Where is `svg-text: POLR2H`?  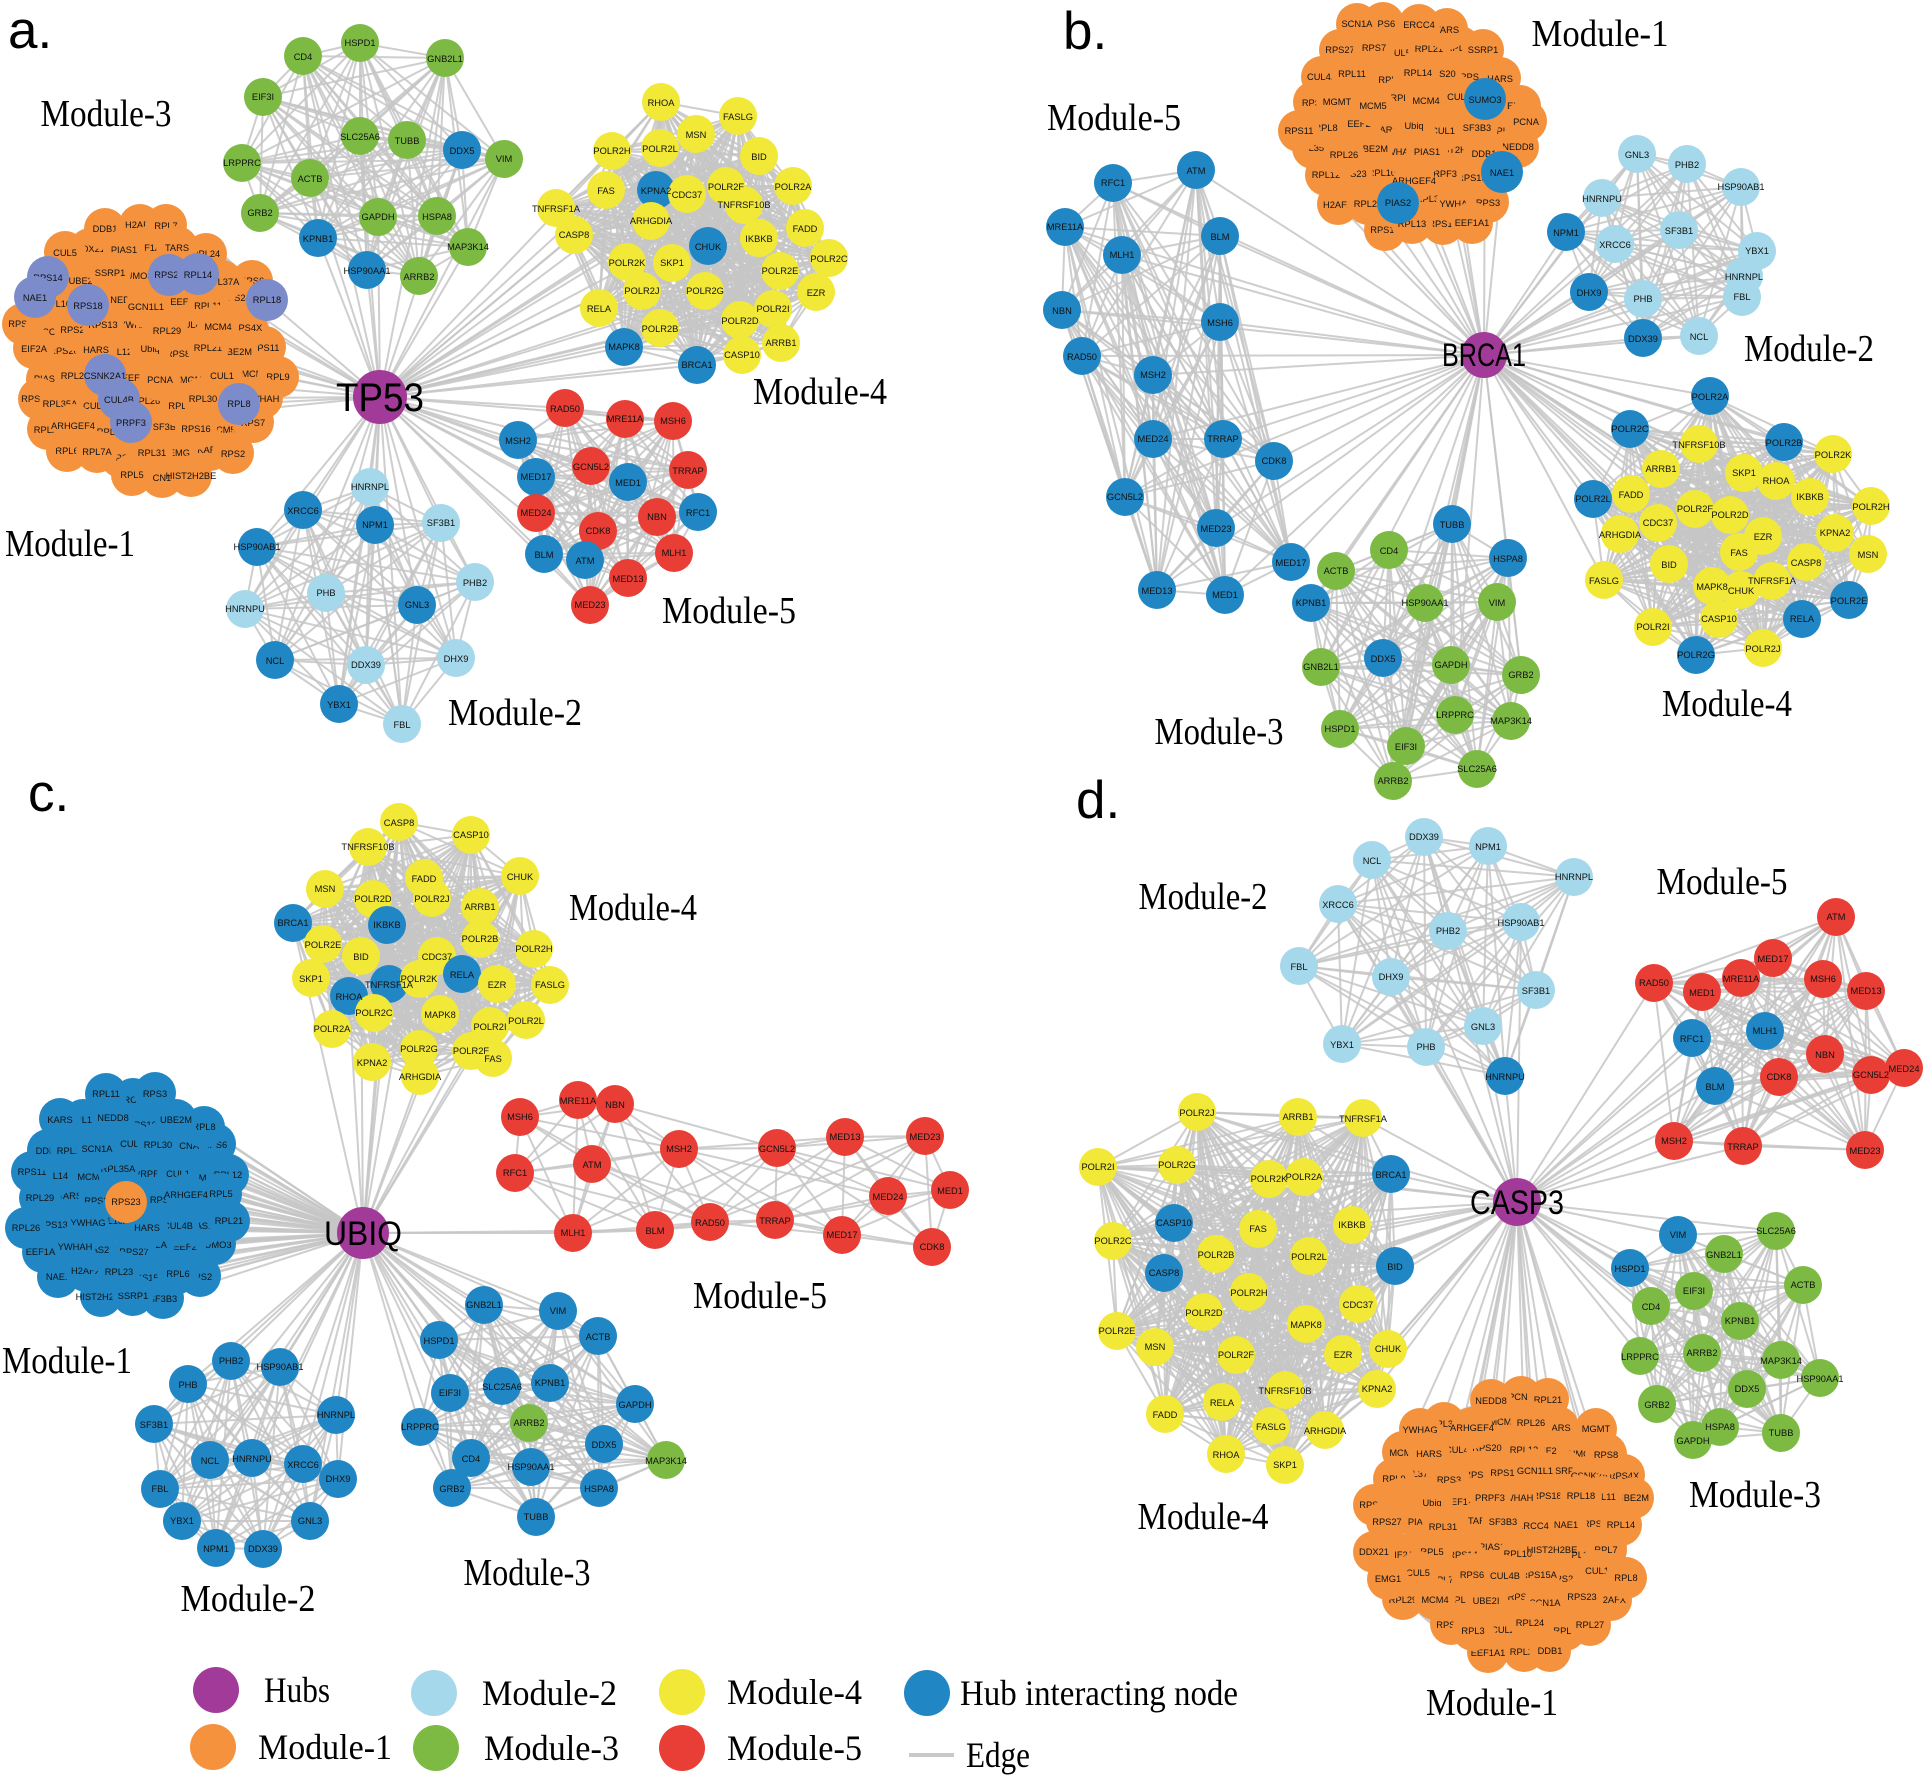 svg-text: POLR2H is located at coordinates (611, 151).